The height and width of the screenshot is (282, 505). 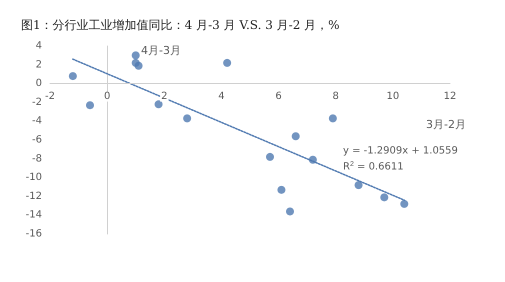 What do you see at coordinates (278, 96) in the screenshot?
I see `x-tick-label: 6` at bounding box center [278, 96].